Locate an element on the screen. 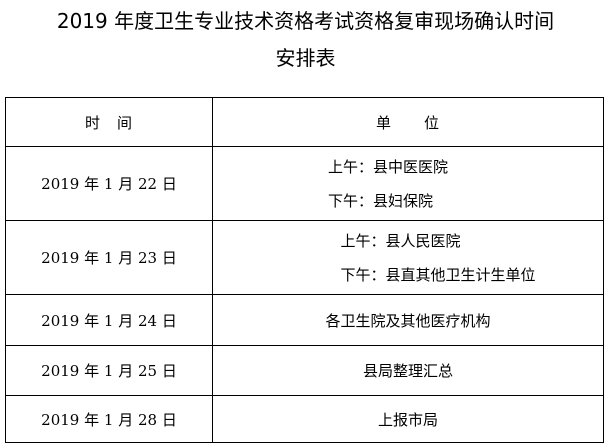 Image resolution: width=611 pixels, height=448 pixels. table-row: 2019 年 1 月 24 日 各卫生院及其他医疗机构 is located at coordinates (304, 320).